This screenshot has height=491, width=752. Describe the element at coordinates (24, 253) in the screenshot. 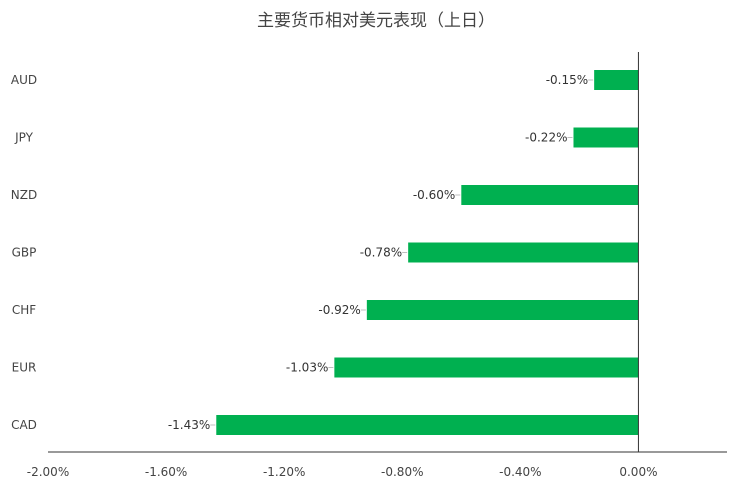

I see `category-label-gbp: GBP` at that location.